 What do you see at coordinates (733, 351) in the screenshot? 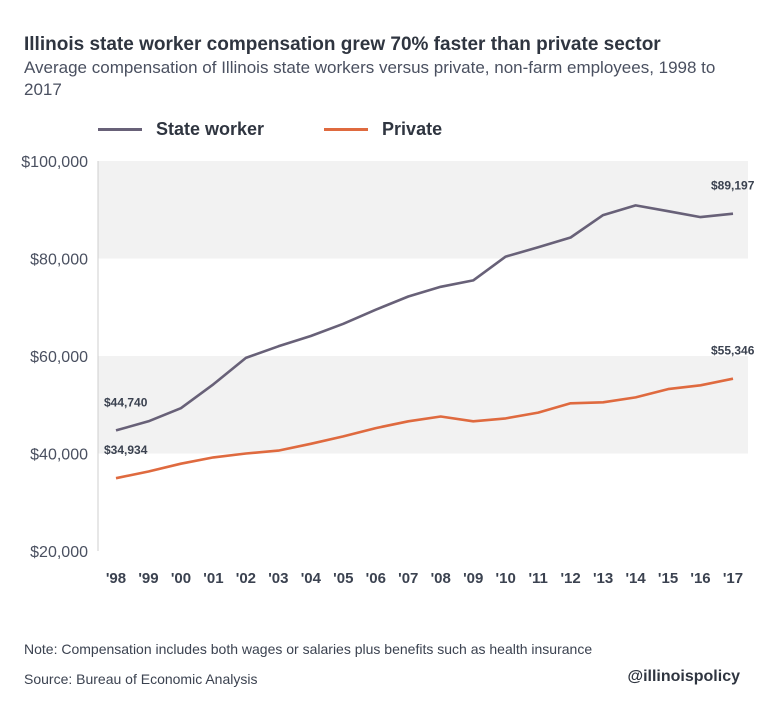
I see `data-label: $55,346` at bounding box center [733, 351].